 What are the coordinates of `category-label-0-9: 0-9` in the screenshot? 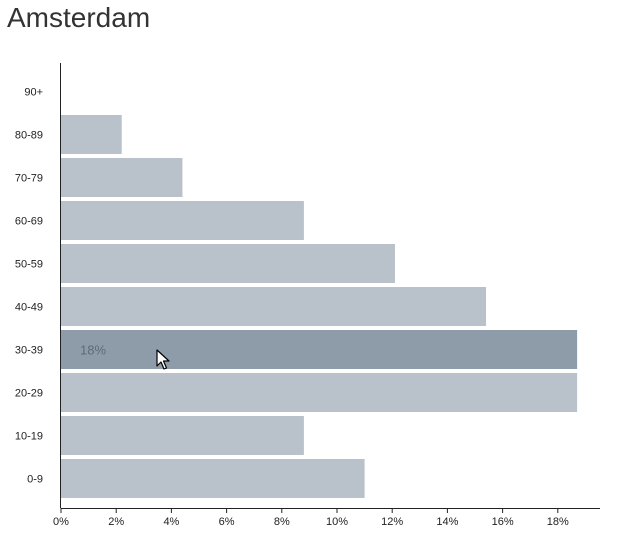 It's located at (35, 480).